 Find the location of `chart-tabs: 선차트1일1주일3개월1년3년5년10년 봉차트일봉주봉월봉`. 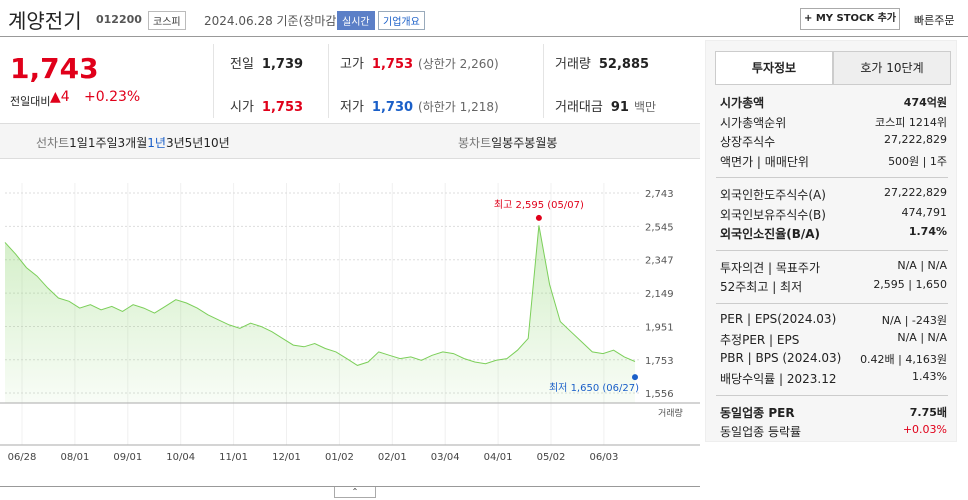

chart-tabs: 선차트1일1주일3개월1년3년5년10년 봉차트일봉주봉월봉 is located at coordinates (350, 141).